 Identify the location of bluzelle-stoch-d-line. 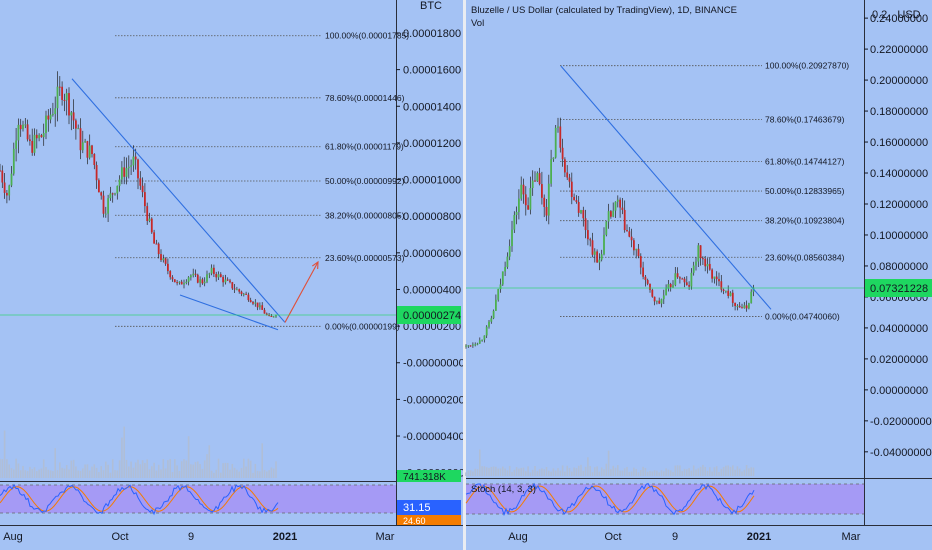
(610, 499).